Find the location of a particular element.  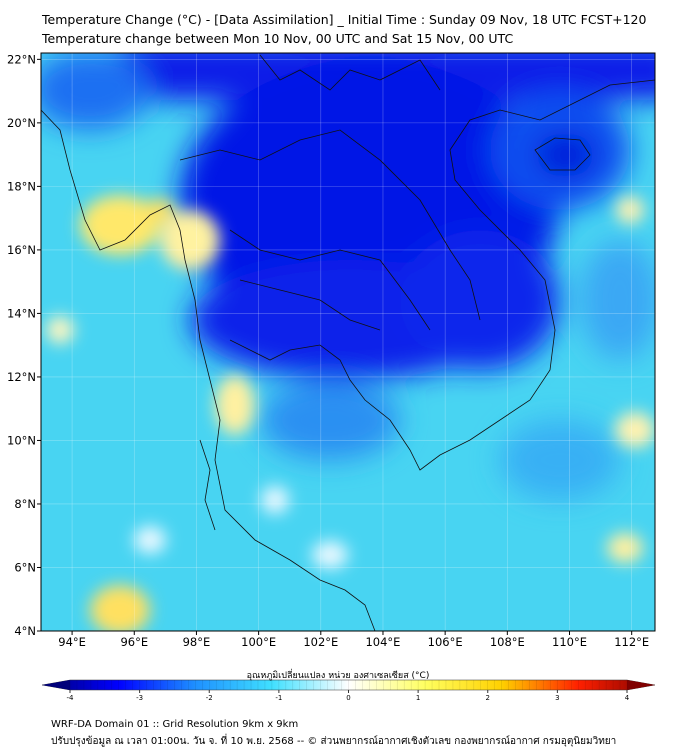

lat-tick-label: 14°N is located at coordinates (21, 313).